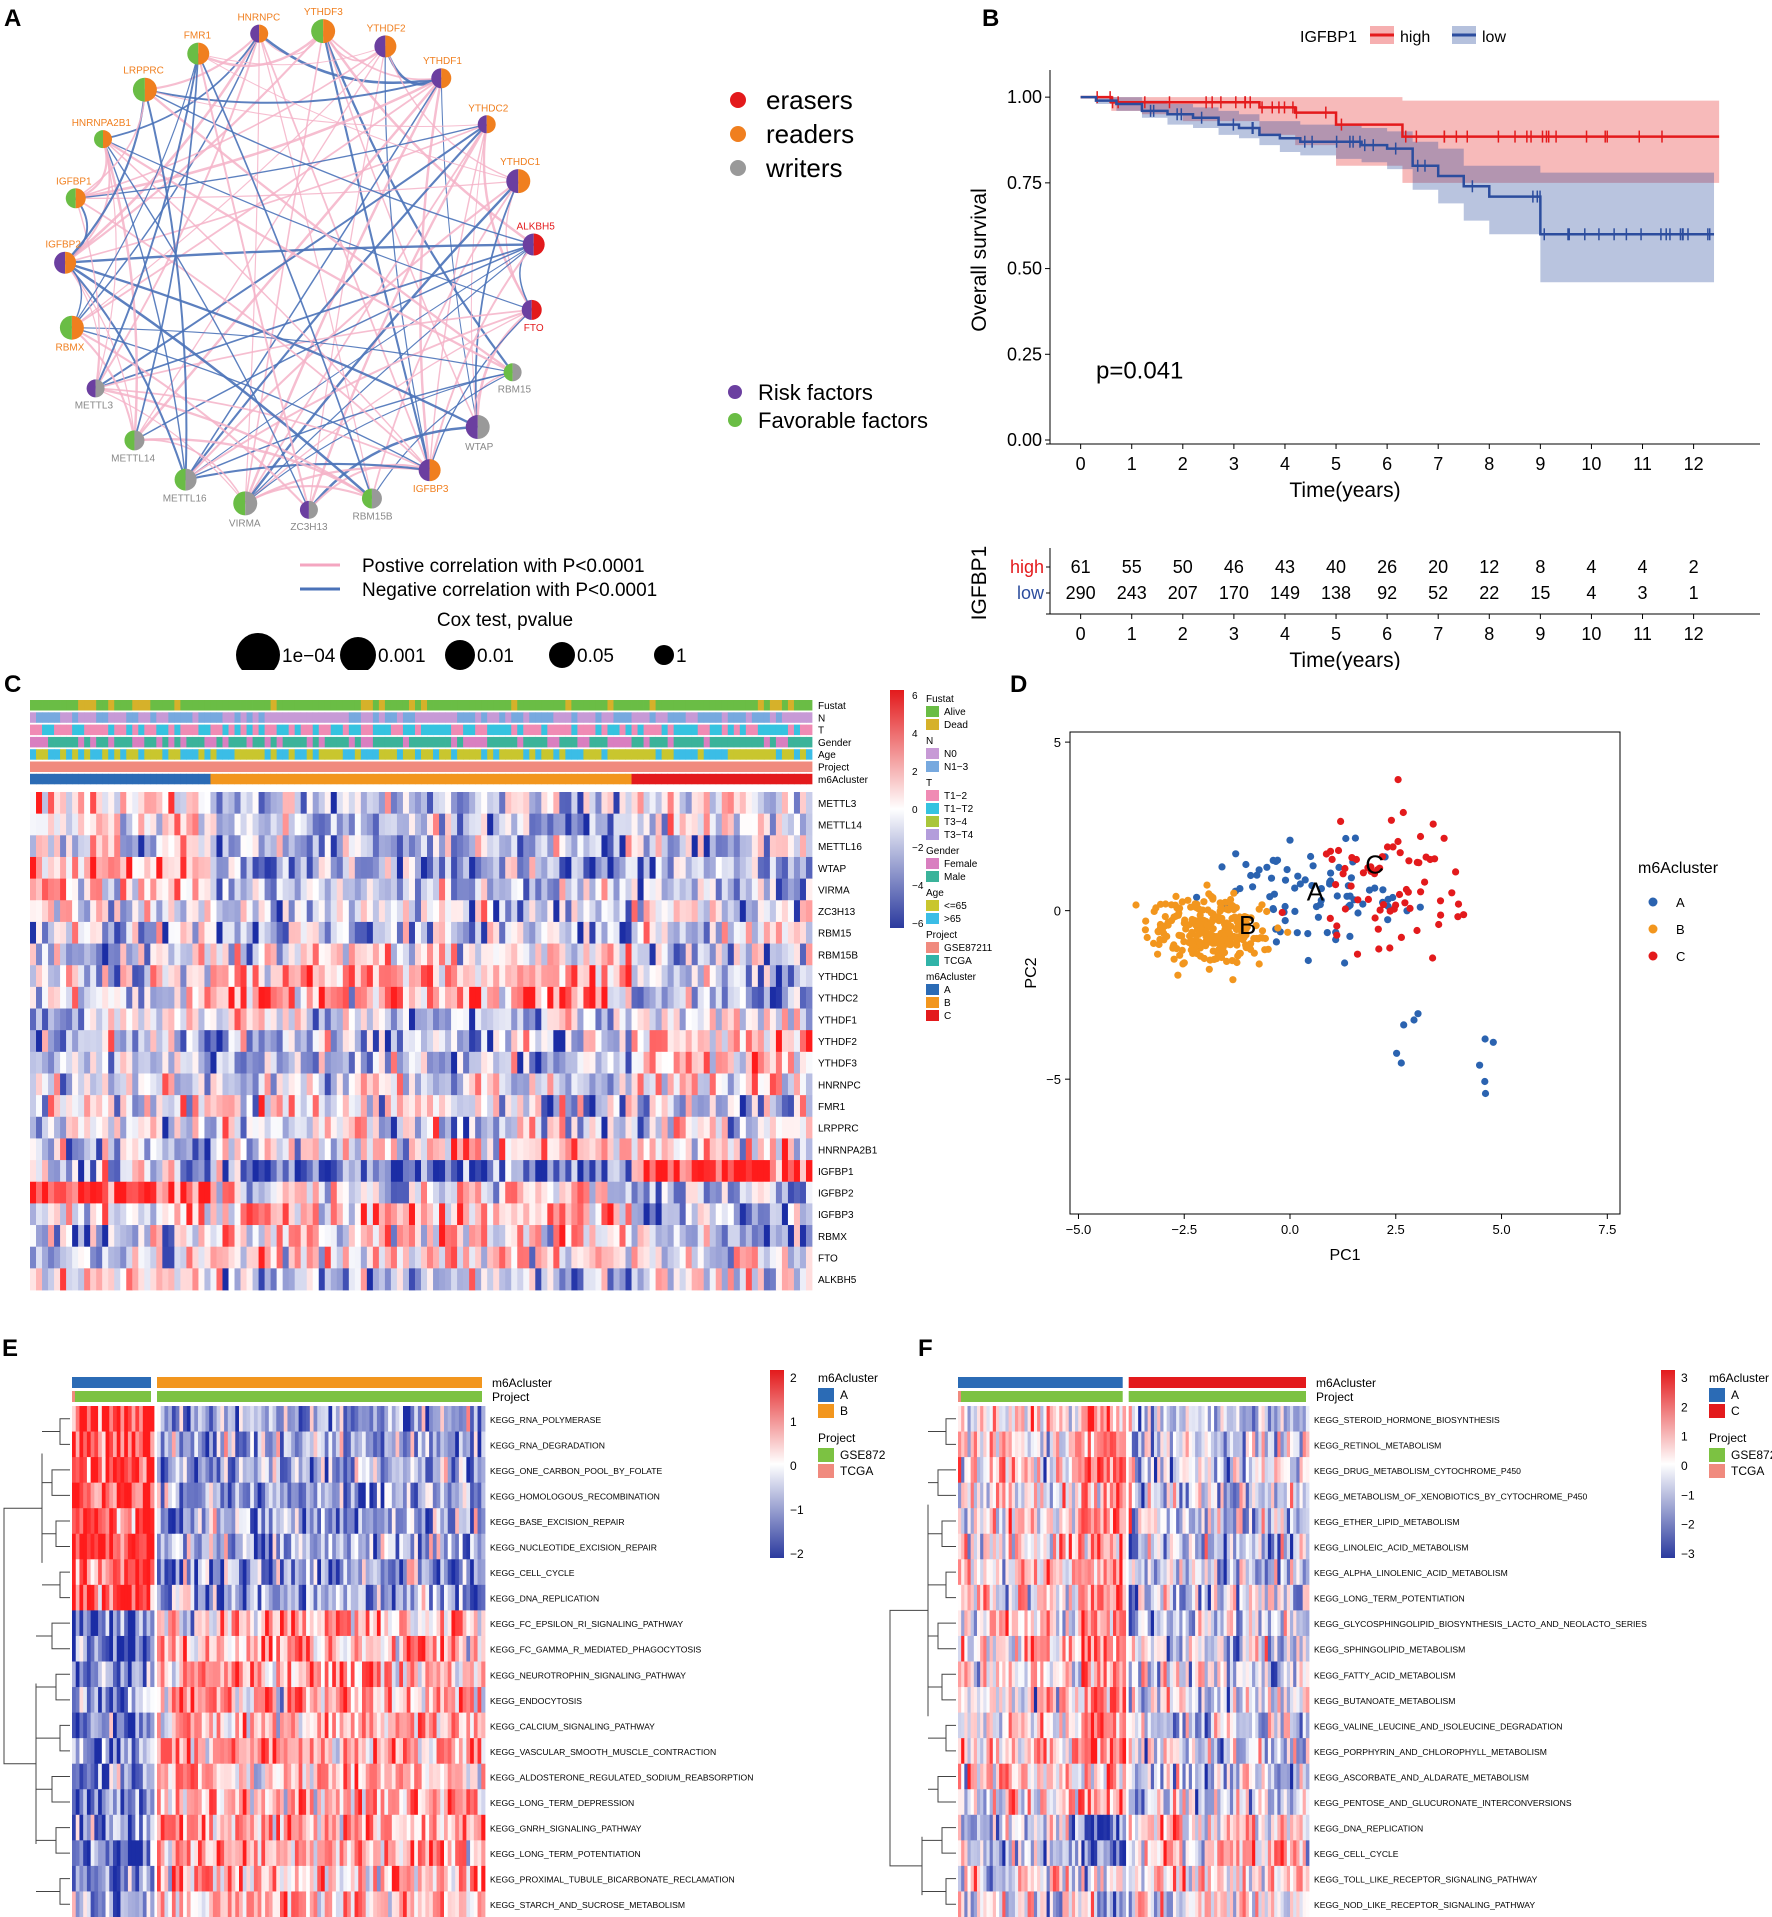 The image size is (1772, 1917). Describe the element at coordinates (848, 1150) in the screenshot. I see `gene-row-label: HNRNPA2B1` at that location.